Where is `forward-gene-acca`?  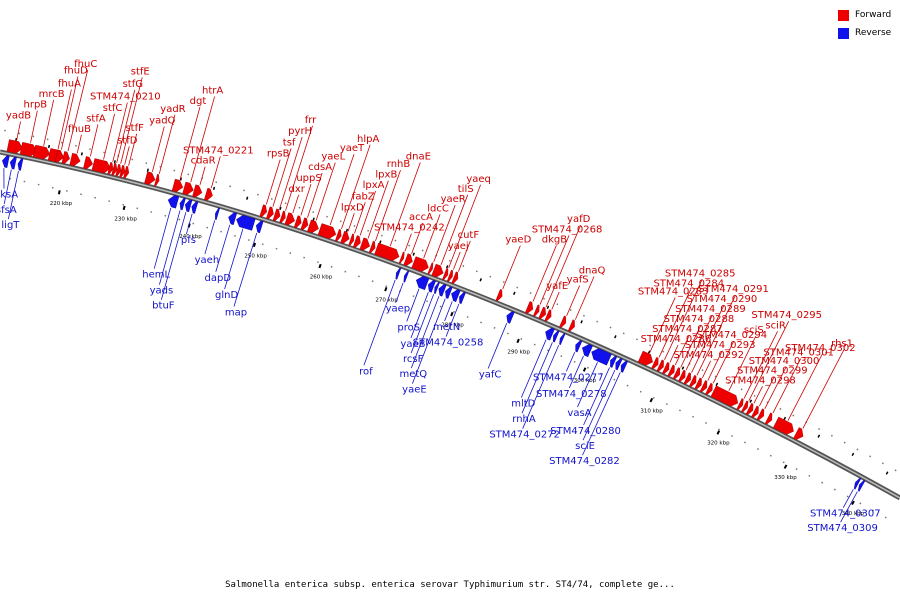
forward-gene-acca is located at coordinates (408, 260).